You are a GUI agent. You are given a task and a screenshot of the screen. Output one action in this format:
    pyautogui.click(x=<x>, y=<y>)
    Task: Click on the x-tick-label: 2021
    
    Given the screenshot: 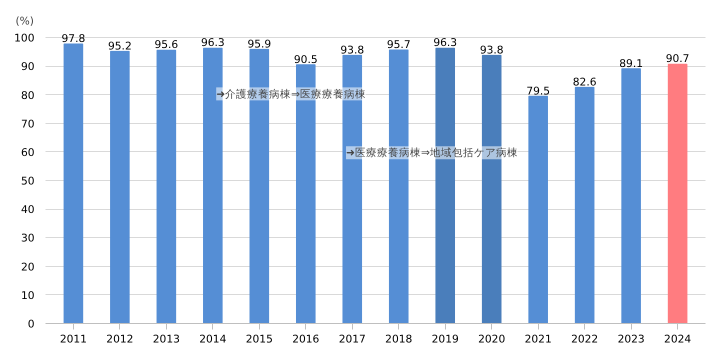 What is the action you would take?
    pyautogui.click(x=538, y=339)
    